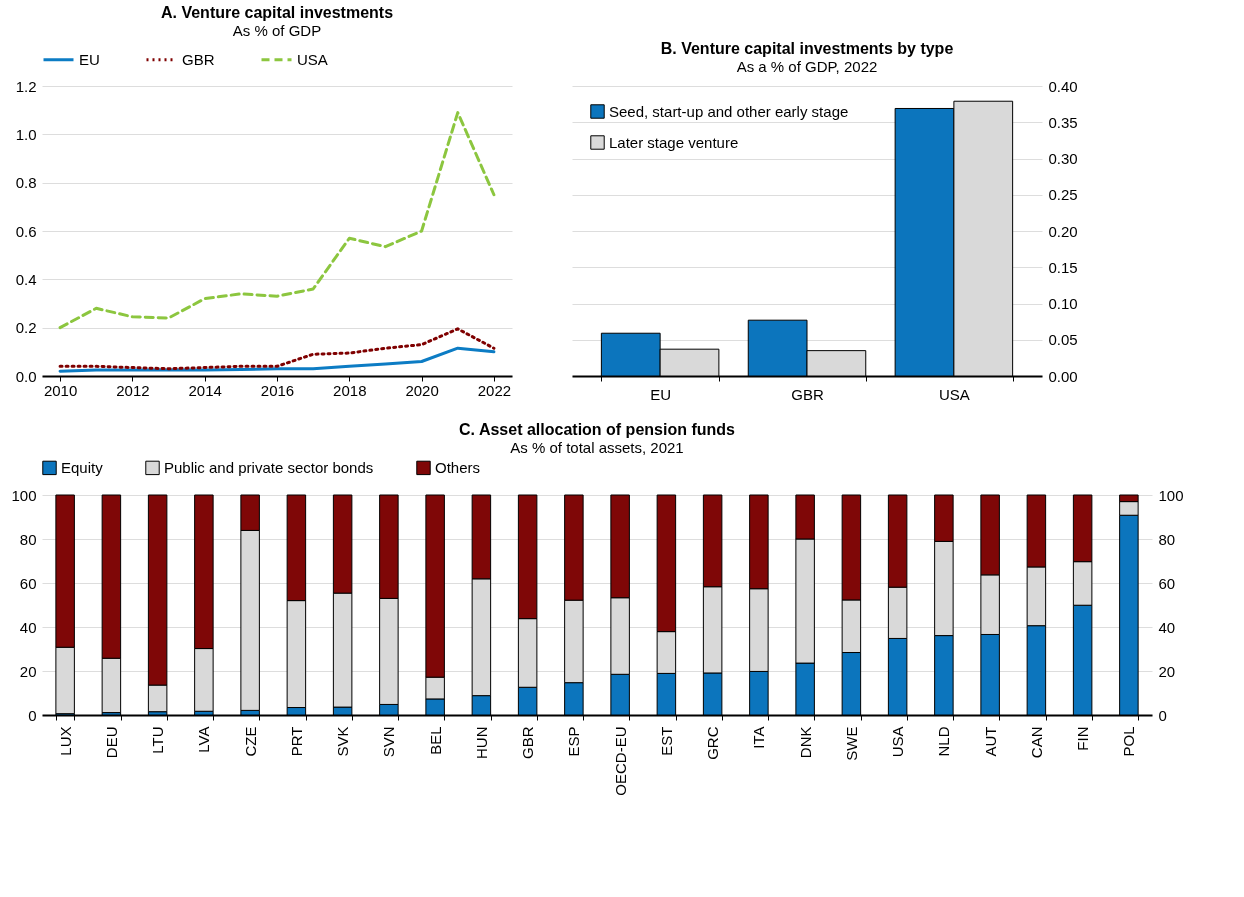 The height and width of the screenshot is (897, 1244). I want to click on y2-tick-label: 0.15, so click(1063, 267).